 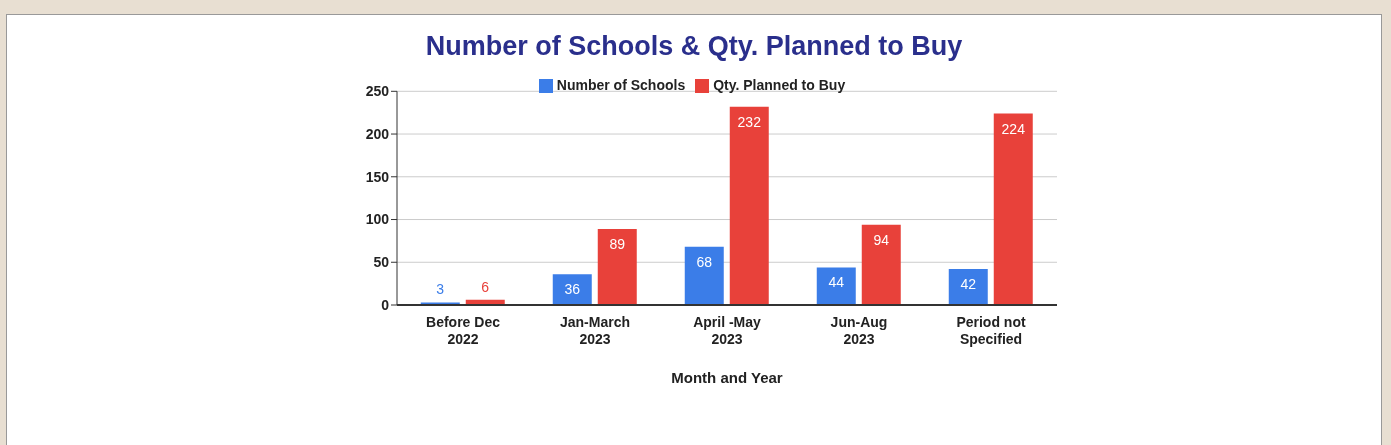 What do you see at coordinates (572, 289) in the screenshot?
I see `data-label: 36` at bounding box center [572, 289].